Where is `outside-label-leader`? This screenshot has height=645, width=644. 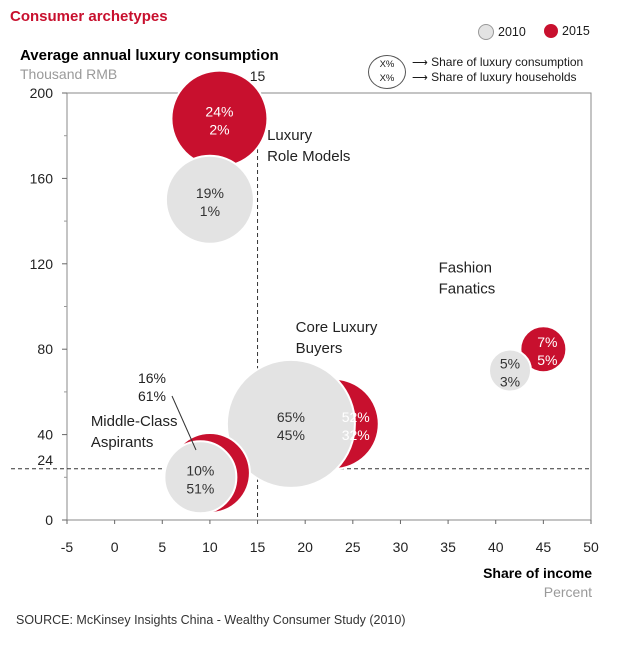 outside-label-leader is located at coordinates (184, 423).